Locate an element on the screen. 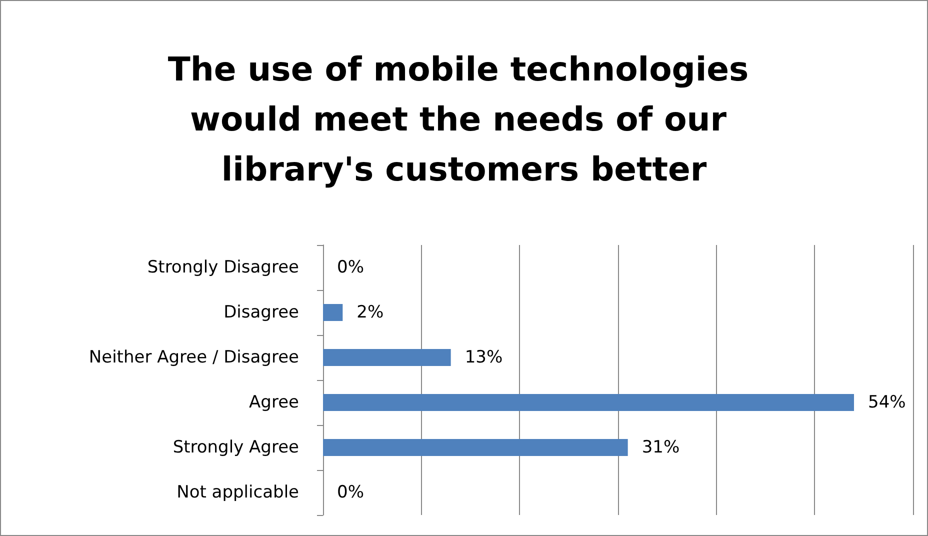  y-tick-label: Strongly Agree is located at coordinates (235, 448).